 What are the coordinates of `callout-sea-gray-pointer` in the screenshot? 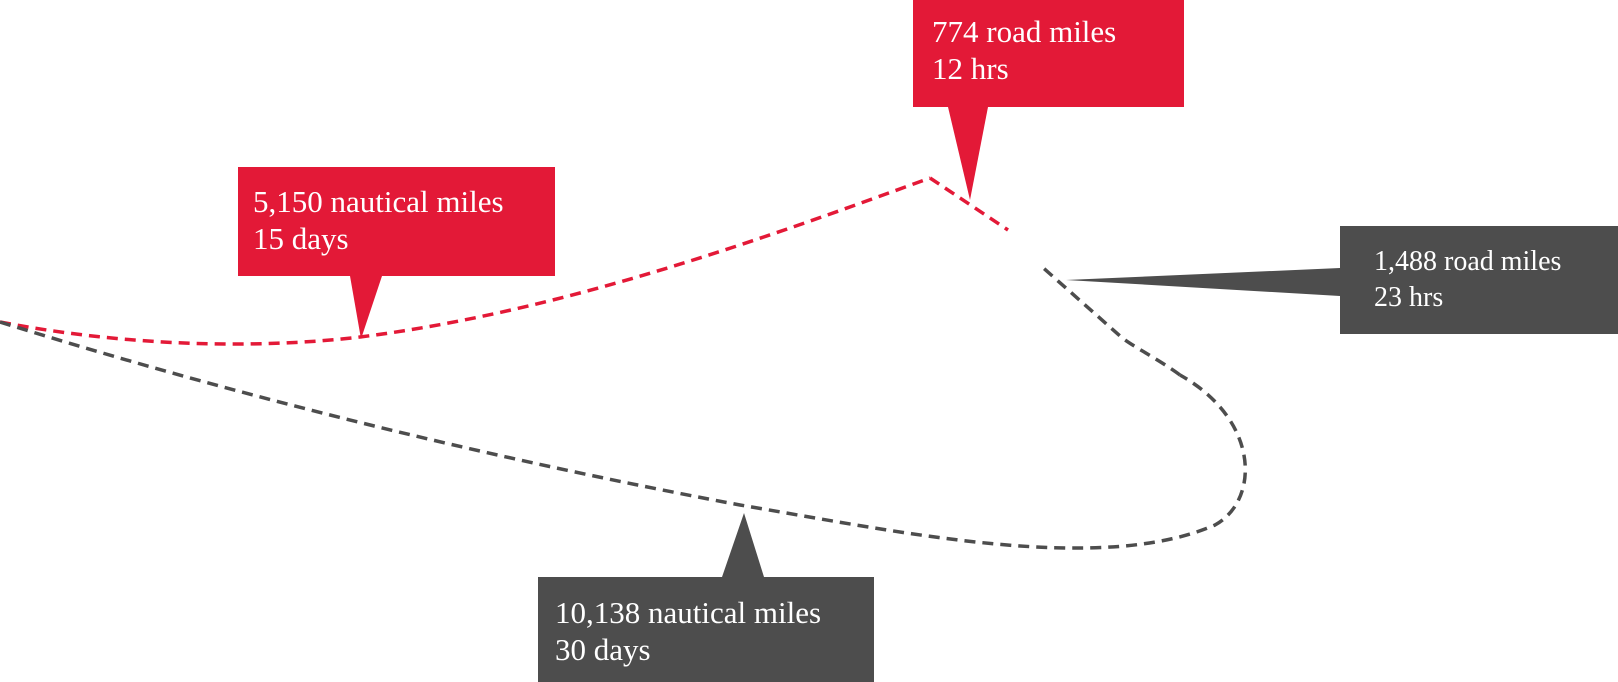 It's located at (743, 545).